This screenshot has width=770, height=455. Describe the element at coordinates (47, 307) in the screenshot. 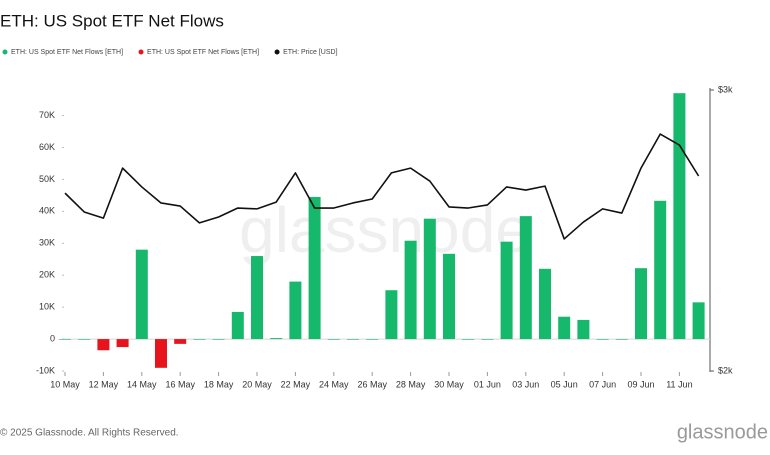

I see `y-tick-label: 10K` at that location.